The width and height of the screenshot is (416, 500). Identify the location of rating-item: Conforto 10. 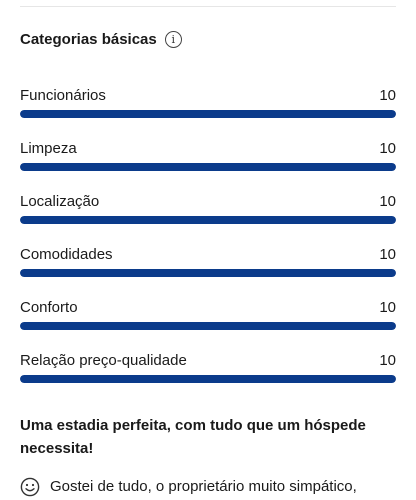
(208, 322).